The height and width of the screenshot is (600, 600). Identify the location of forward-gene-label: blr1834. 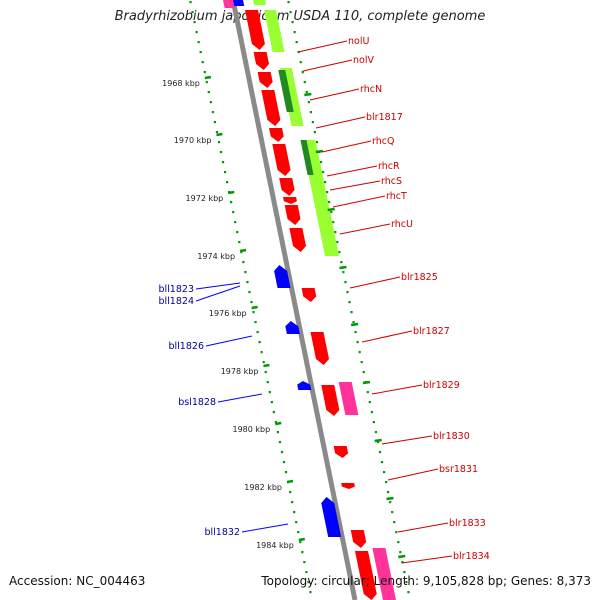
(471, 556).